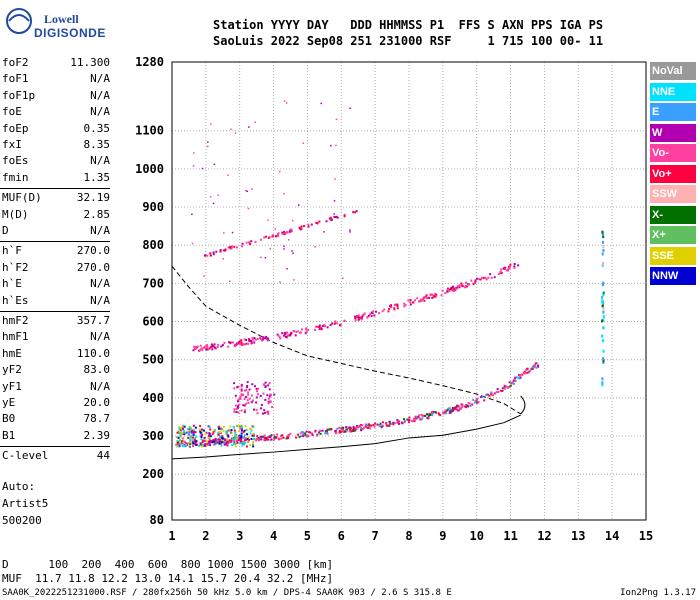 The image size is (700, 600). Describe the element at coordinates (56, 97) in the screenshot. I see `param-row: foF1p N/A` at that location.